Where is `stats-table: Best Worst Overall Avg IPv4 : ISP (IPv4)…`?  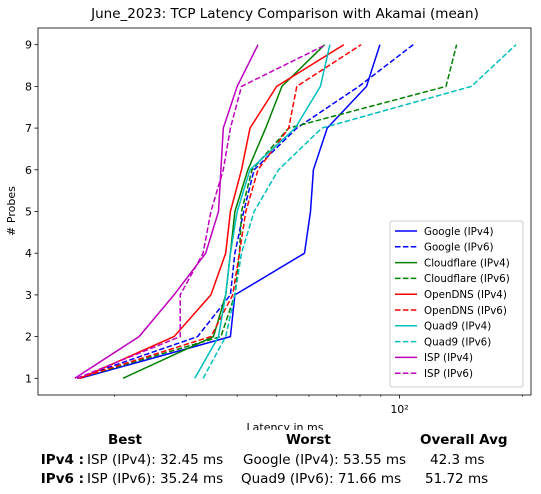 stats-table: Best Worst Overall Avg IPv4 : ISP (IPv4)… is located at coordinates (270, 462).